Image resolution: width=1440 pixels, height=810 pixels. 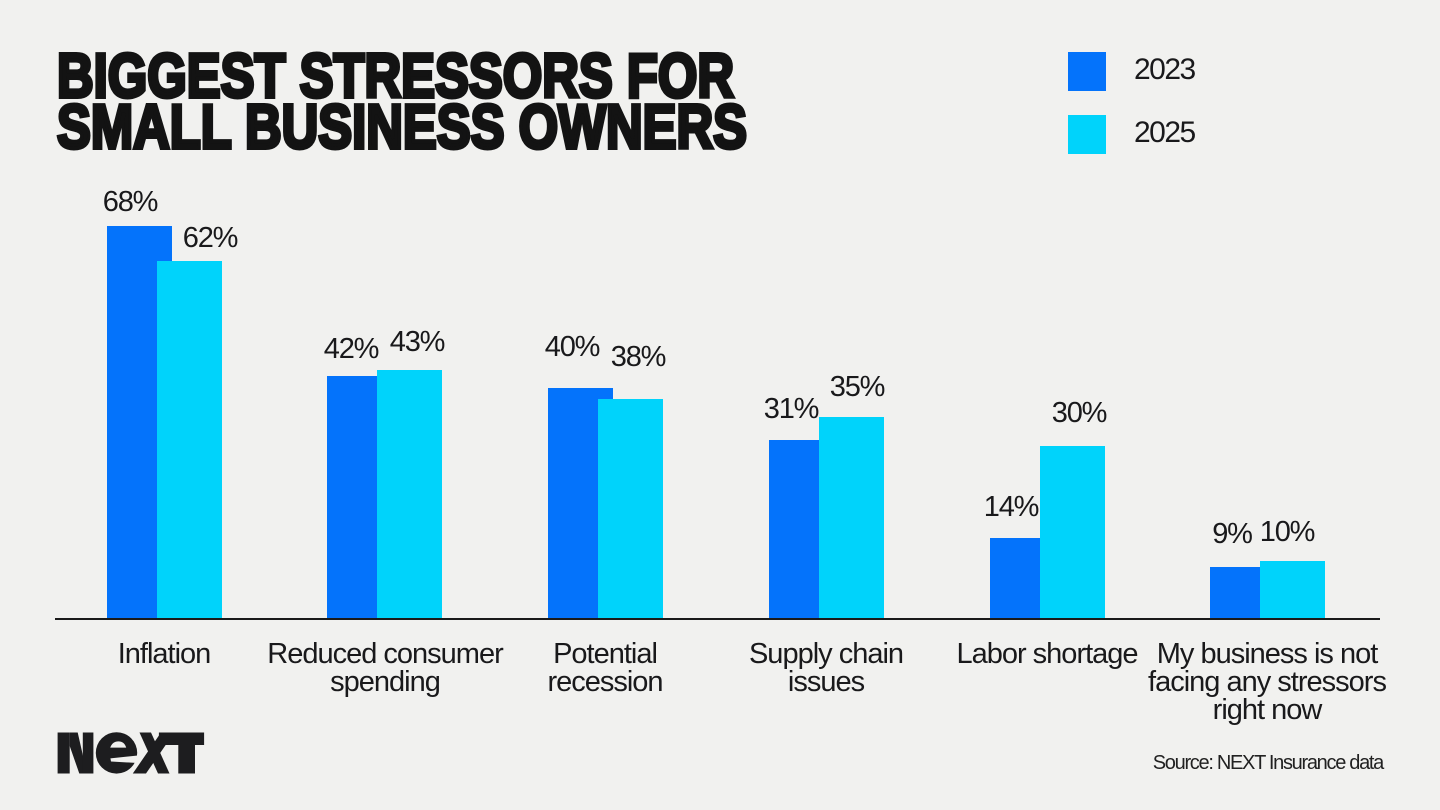 What do you see at coordinates (395, 76) in the screenshot?
I see `svg-text: BIGGEST STRESSORS FOR` at bounding box center [395, 76].